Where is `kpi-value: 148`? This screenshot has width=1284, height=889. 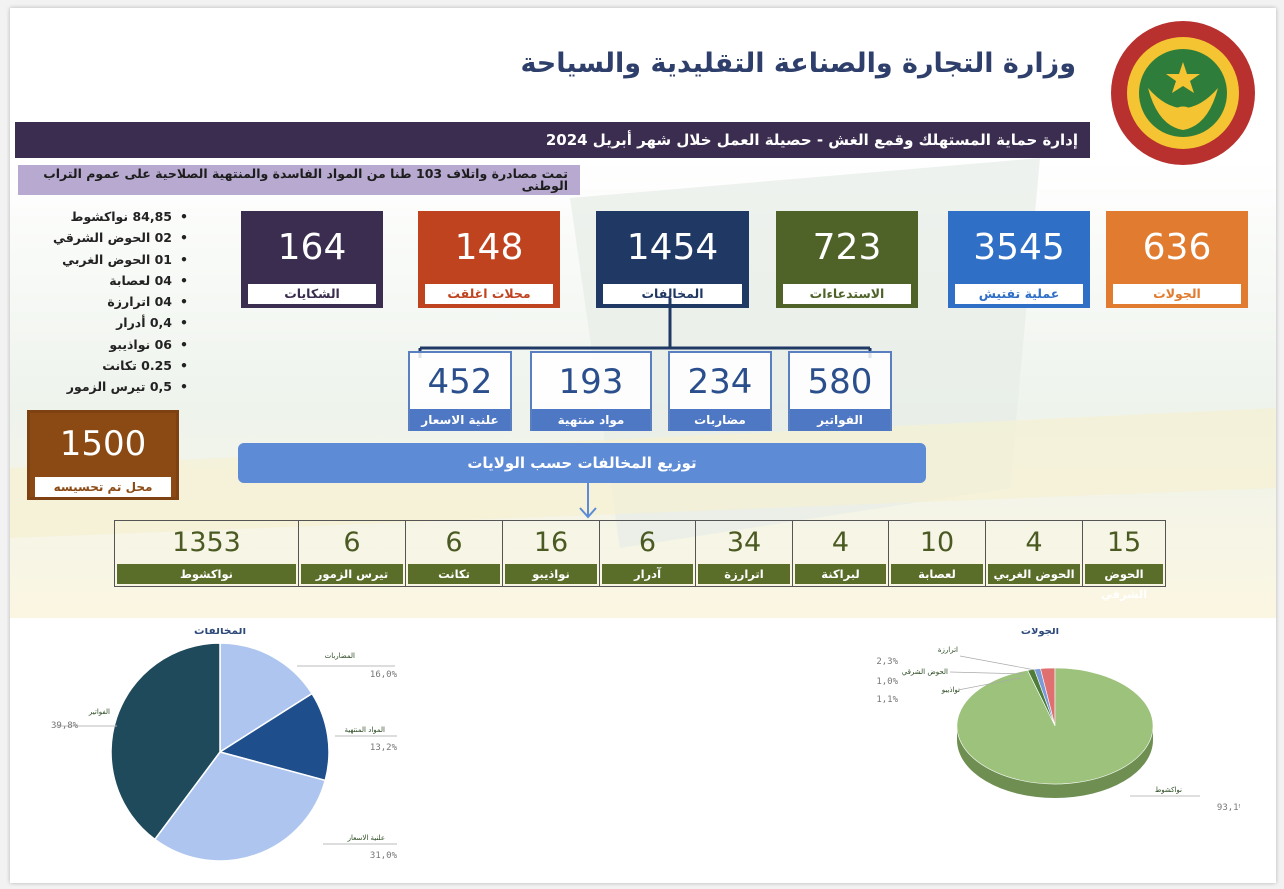 kpi-value: 148 is located at coordinates (489, 247).